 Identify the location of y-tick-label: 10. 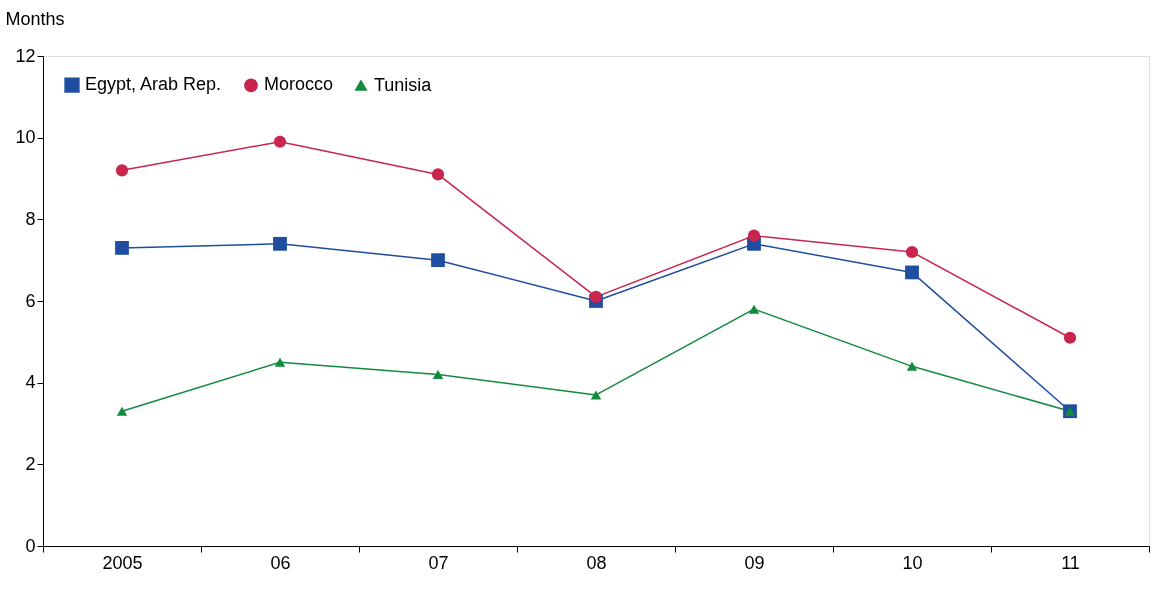
(25, 137).